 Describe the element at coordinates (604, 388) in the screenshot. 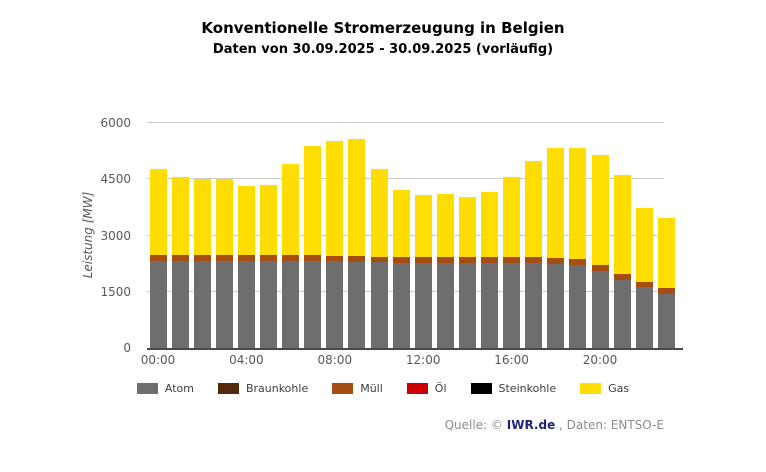

I see `legend-item-gas: Gas` at that location.